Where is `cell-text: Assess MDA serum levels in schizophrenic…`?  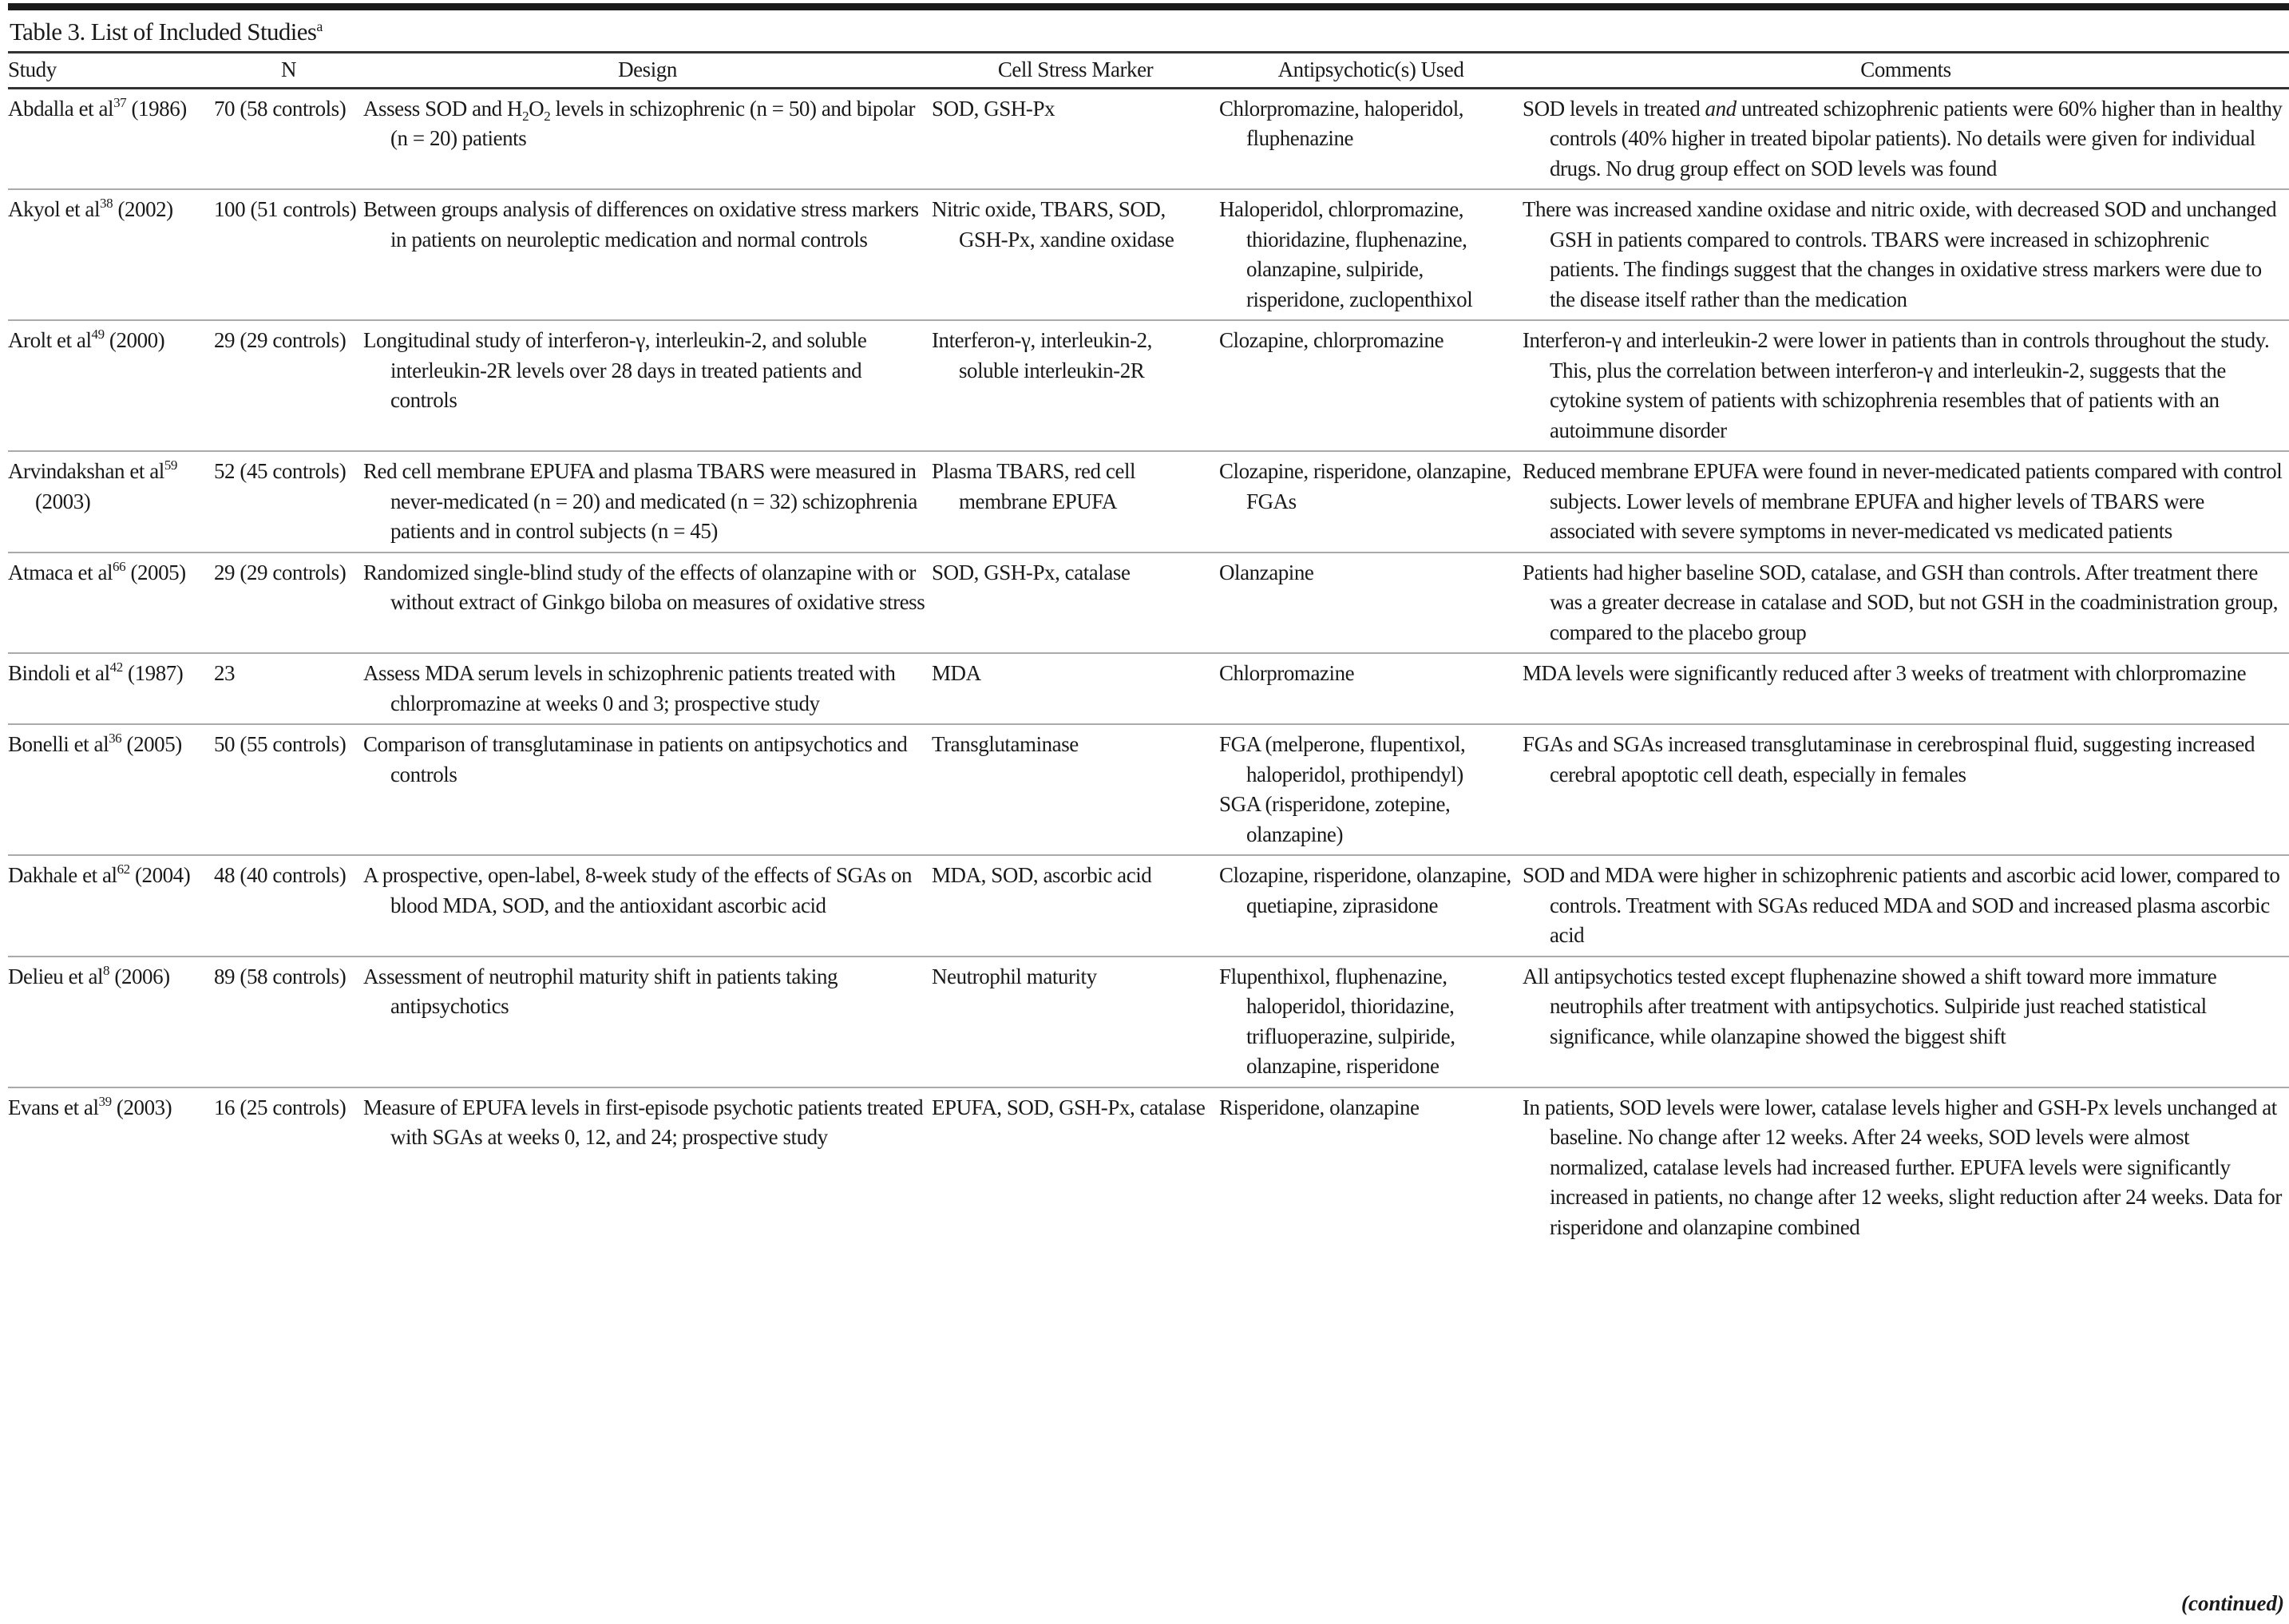
cell-text: Assess MDA serum levels in schizophrenic… is located at coordinates (644, 689).